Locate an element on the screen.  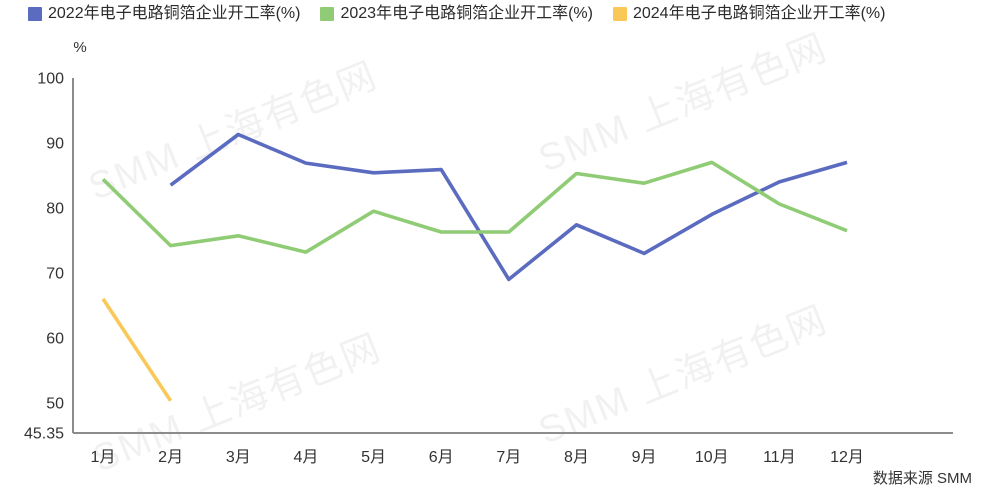
y-tick-label: 50 is located at coordinates (55, 403).